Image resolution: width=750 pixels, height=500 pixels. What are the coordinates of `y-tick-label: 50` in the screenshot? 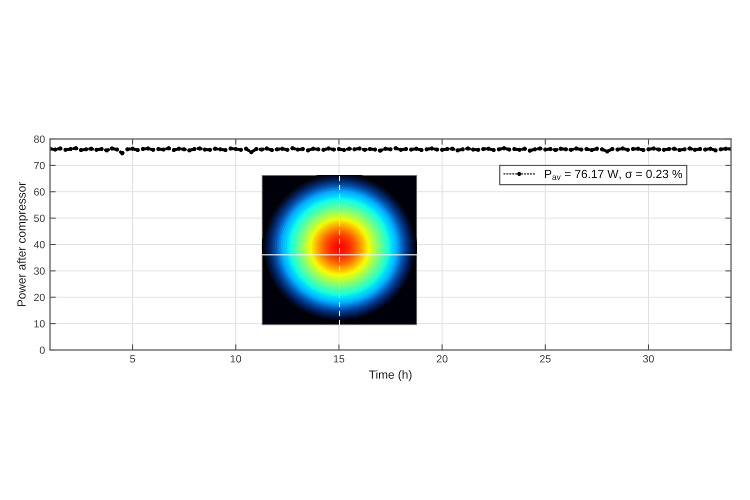 It's located at (39, 218).